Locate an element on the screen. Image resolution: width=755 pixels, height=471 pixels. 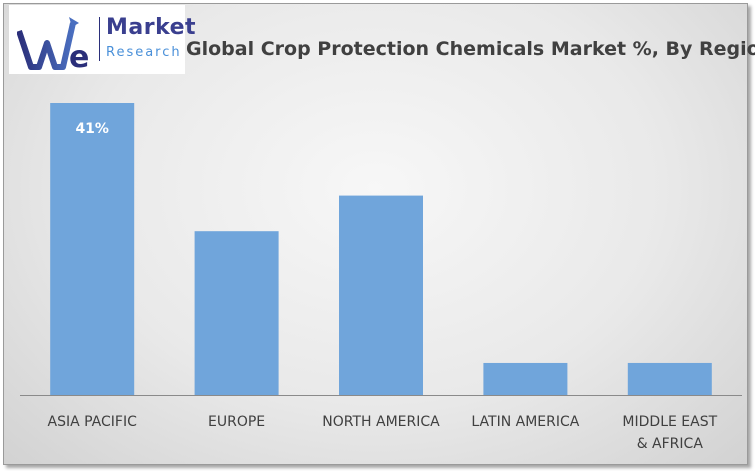
bar-middle-east-africa is located at coordinates (669, 378).